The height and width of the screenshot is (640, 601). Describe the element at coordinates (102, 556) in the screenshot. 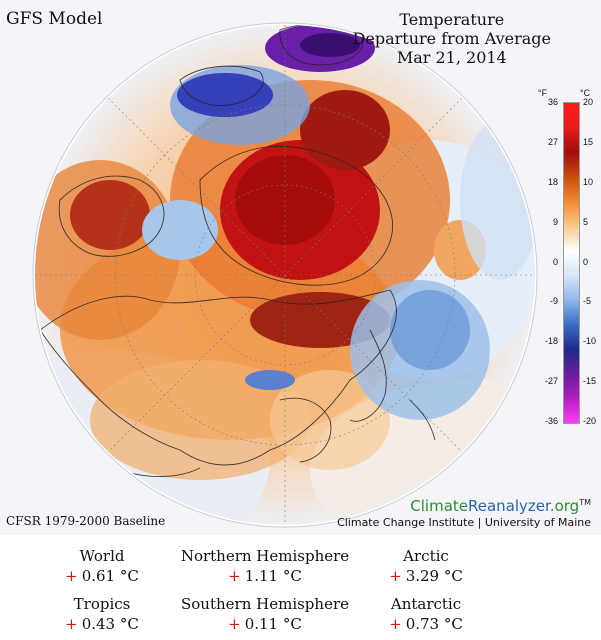

I see `stat-name: World` at that location.